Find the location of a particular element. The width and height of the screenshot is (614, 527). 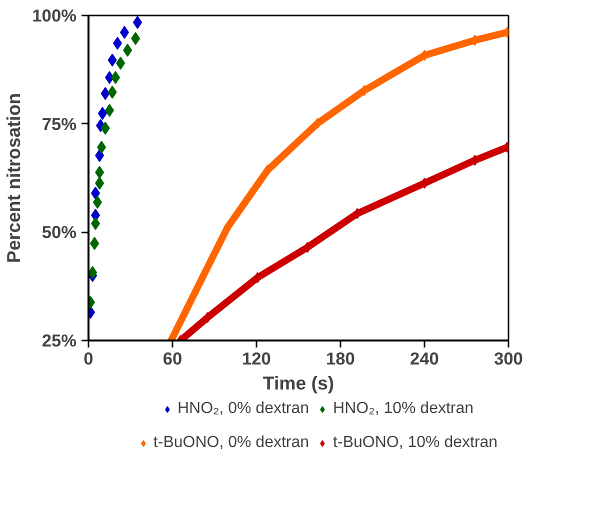

y-tick-label: 100% is located at coordinates (54, 16).